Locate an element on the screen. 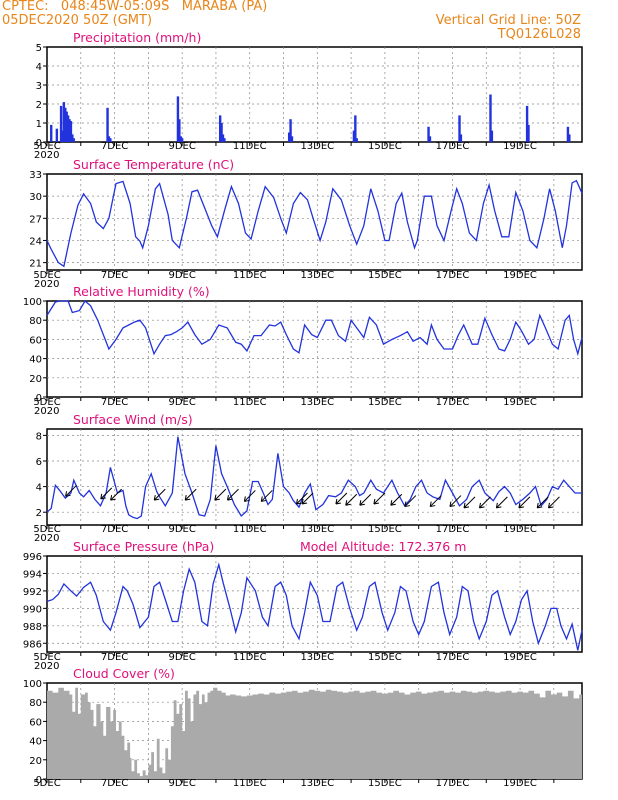  humidity-xtick-label: 15DEC is located at coordinates (385, 402).